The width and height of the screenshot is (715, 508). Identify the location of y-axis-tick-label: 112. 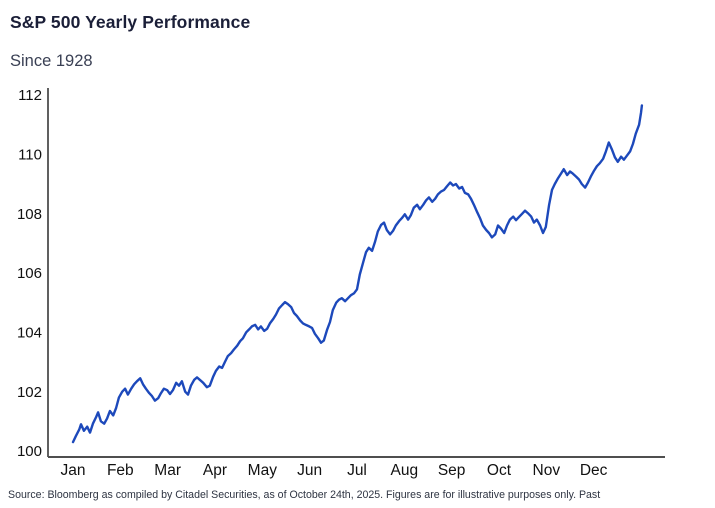
(30, 95).